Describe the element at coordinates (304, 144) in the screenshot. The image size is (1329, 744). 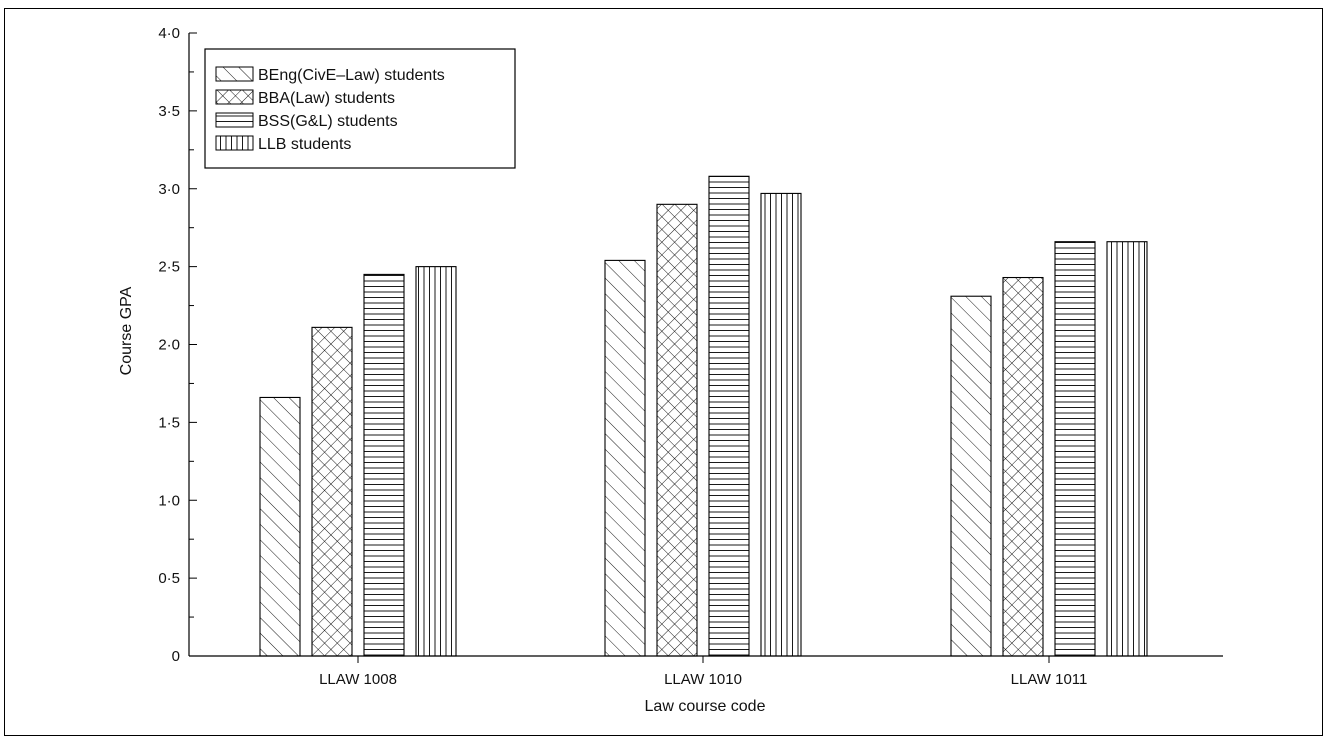
I see `legend-label-4: LLB students` at that location.